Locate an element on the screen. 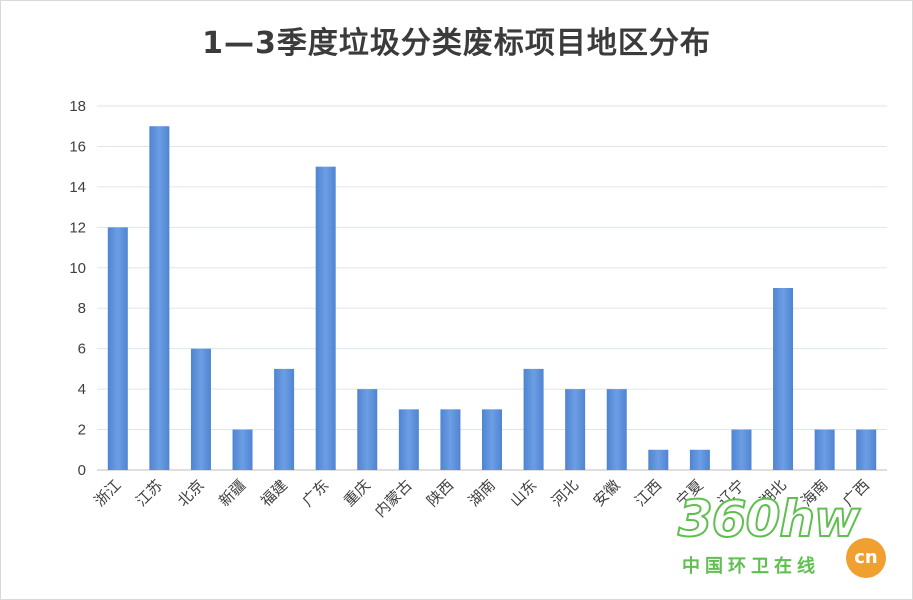 The width and height of the screenshot is (913, 600). y-tick-label: 18 is located at coordinates (77, 106).